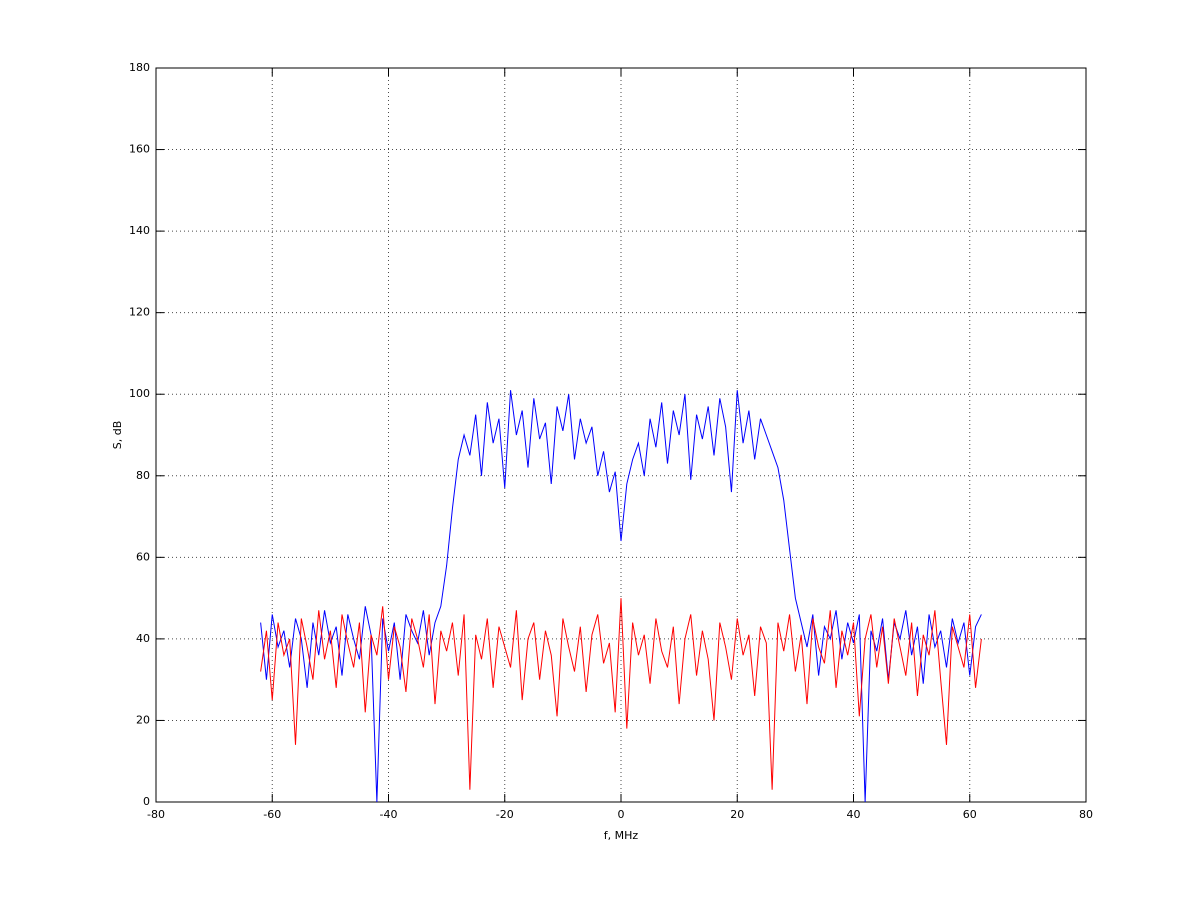  What do you see at coordinates (139, 312) in the screenshot?
I see `y-tick-label: 120` at bounding box center [139, 312].